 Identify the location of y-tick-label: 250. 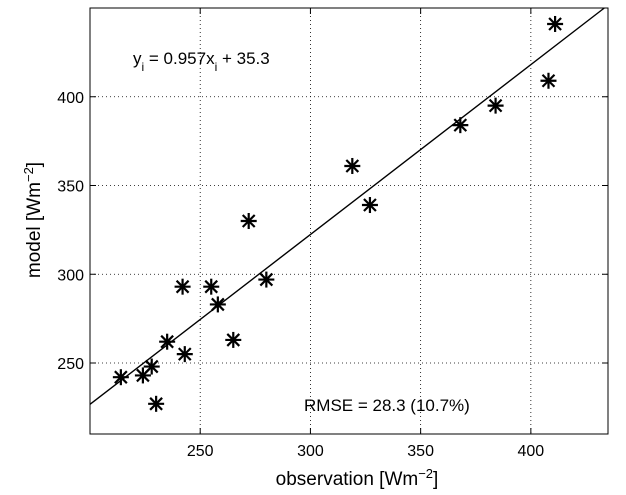
(70, 364).